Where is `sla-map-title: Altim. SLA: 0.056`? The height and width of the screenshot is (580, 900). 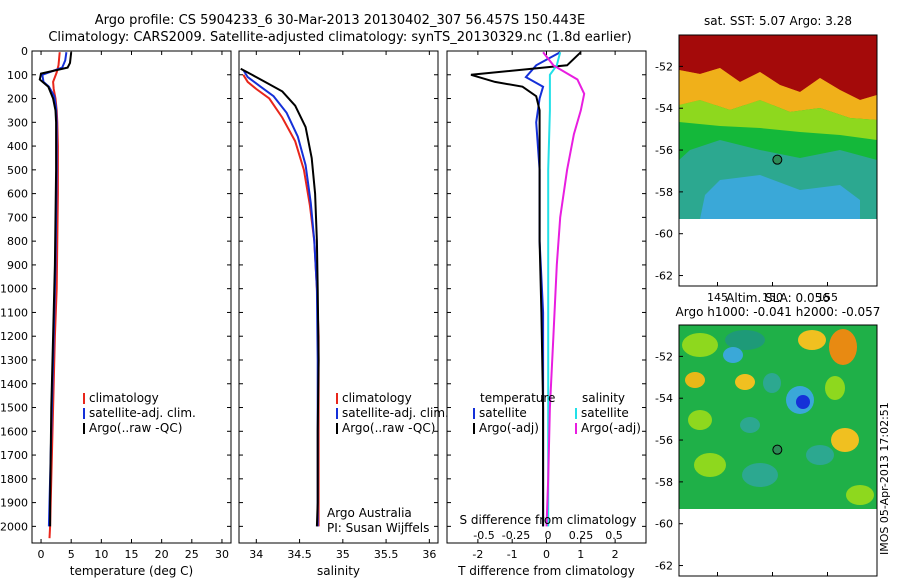
sla-map-title: Altim. SLA: 0.056 is located at coordinates (778, 298).